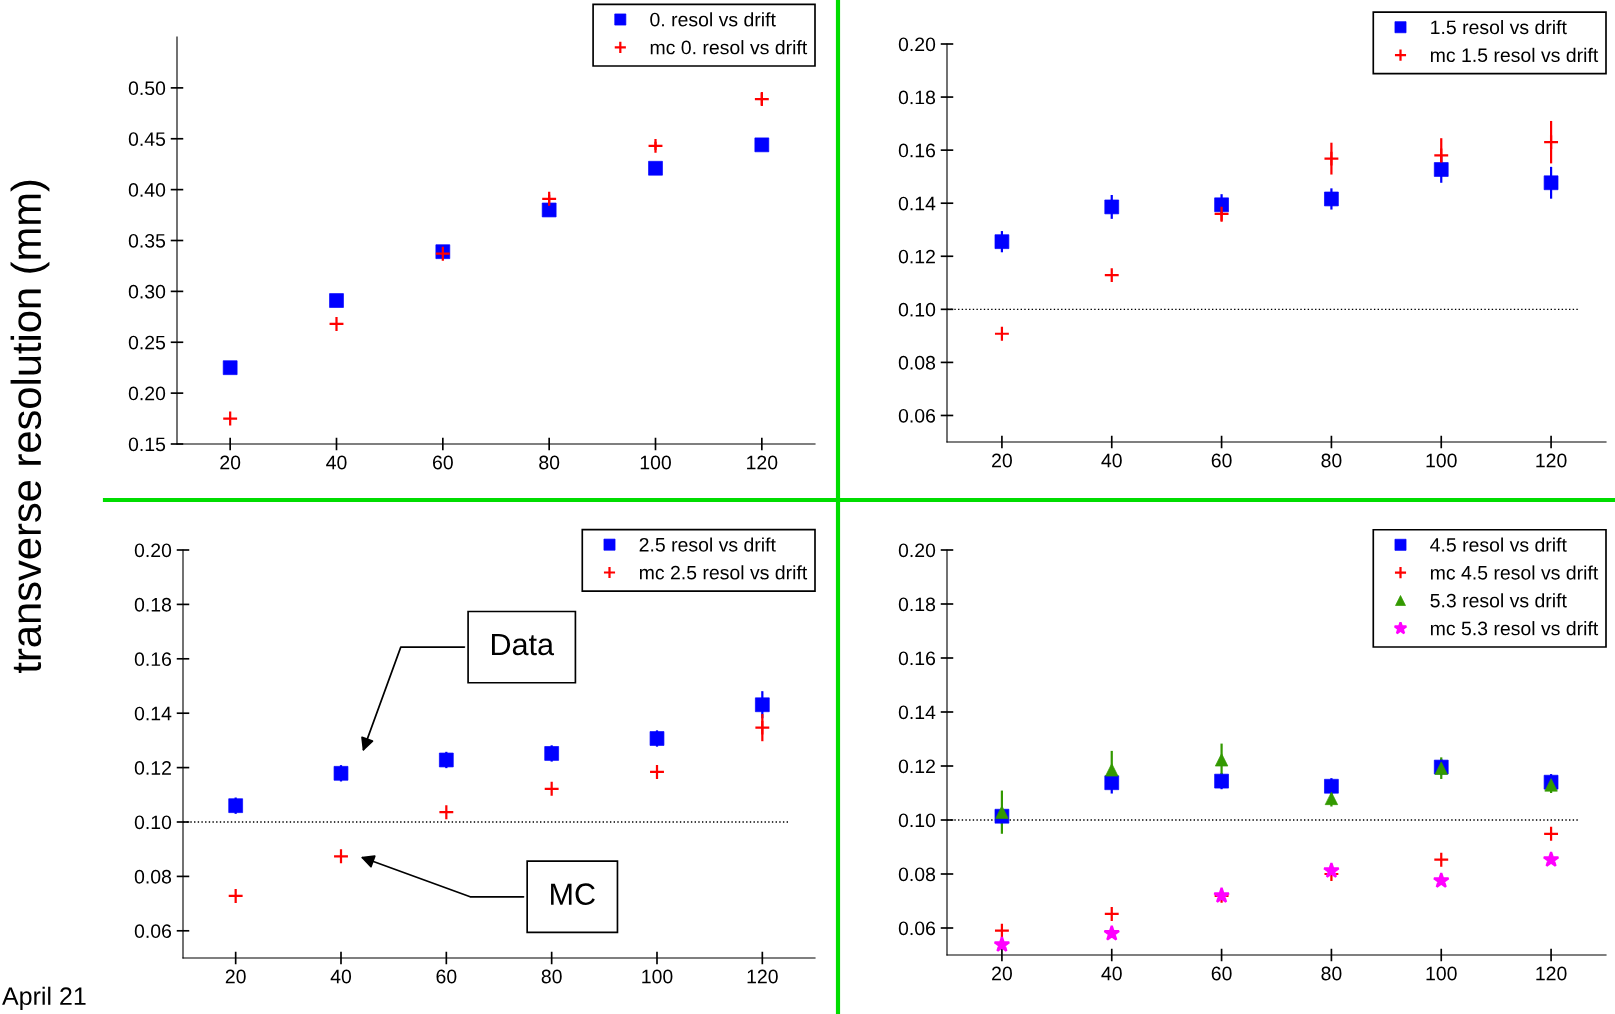 This screenshot has width=1615, height=1014. Describe the element at coordinates (147, 190) in the screenshot. I see `y-tick-label: 0.40` at that location.